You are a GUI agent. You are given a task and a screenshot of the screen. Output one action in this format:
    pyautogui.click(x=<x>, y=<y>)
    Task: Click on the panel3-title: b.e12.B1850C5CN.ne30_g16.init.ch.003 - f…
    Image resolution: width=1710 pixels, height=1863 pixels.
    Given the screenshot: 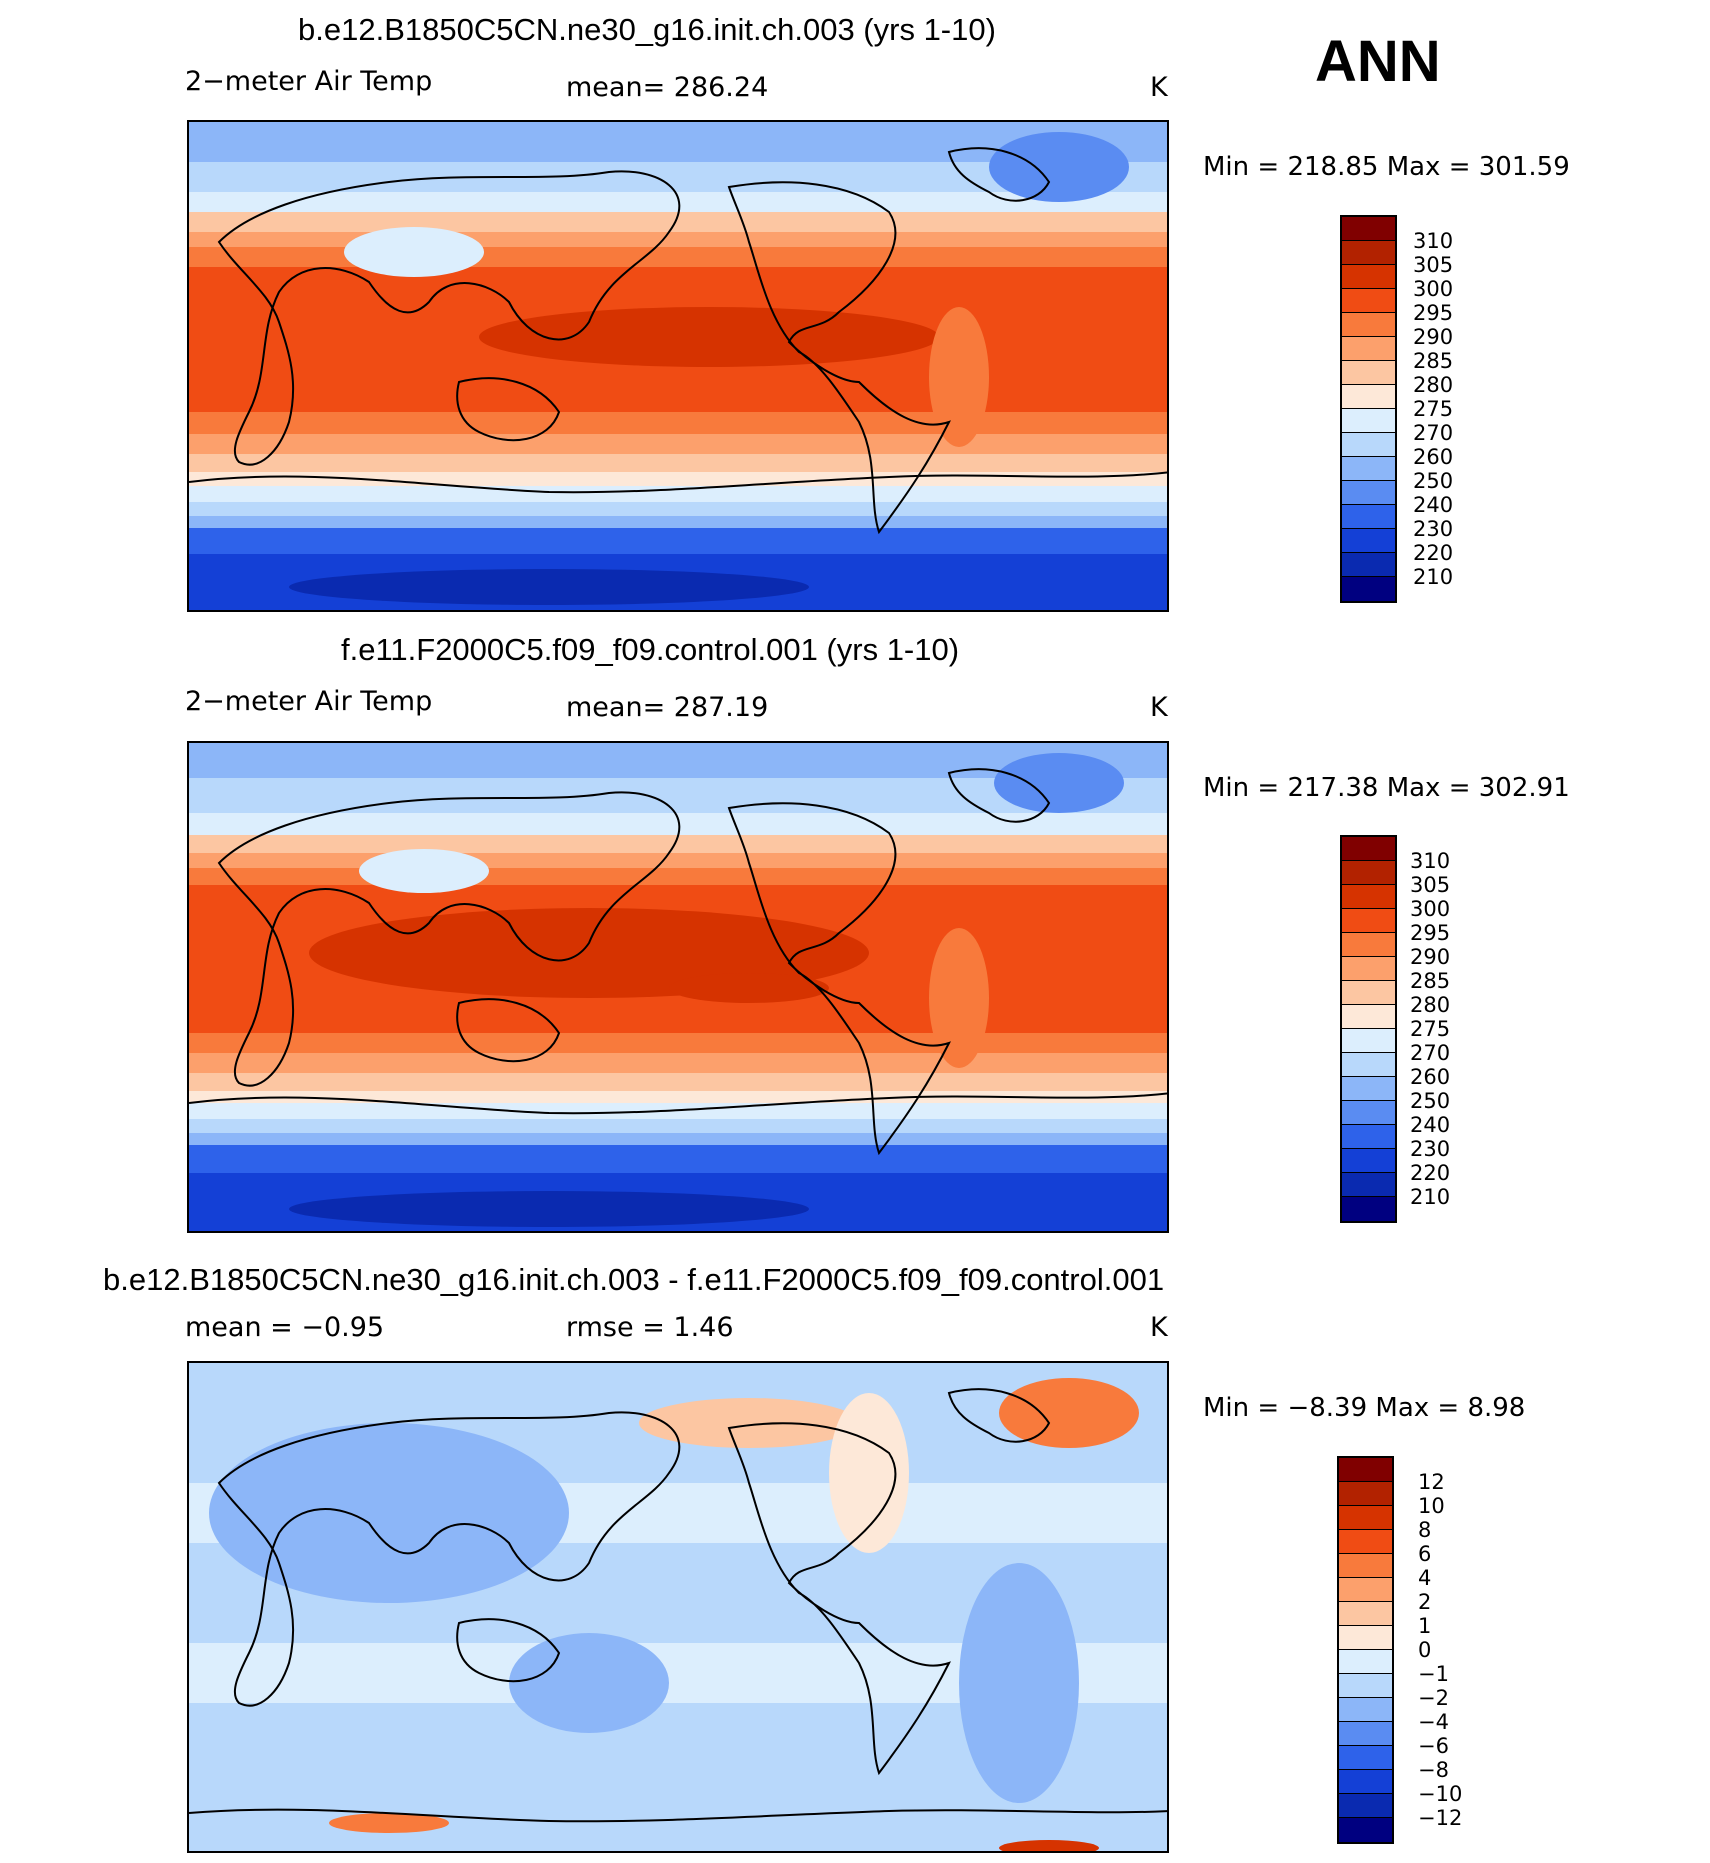 What is the action you would take?
    pyautogui.click(x=634, y=1279)
    